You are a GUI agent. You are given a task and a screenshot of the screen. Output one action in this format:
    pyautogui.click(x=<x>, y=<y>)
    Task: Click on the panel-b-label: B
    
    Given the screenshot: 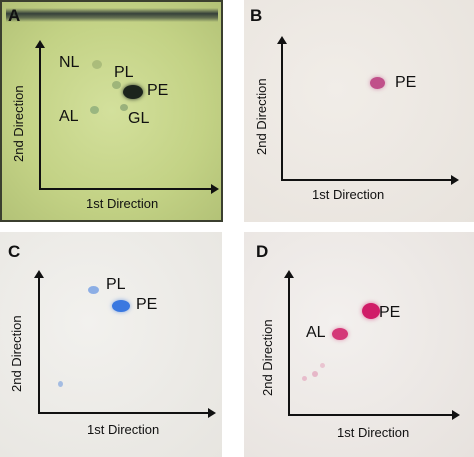 What is the action you would take?
    pyautogui.click(x=256, y=15)
    